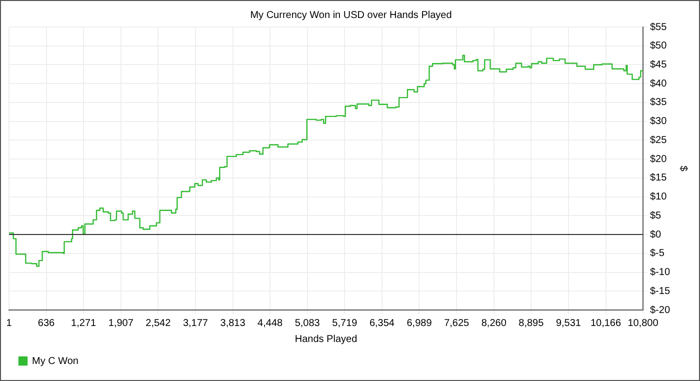 Image resolution: width=700 pixels, height=381 pixels. What do you see at coordinates (606, 323) in the screenshot?
I see `x-tick-label: 10,166` at bounding box center [606, 323].